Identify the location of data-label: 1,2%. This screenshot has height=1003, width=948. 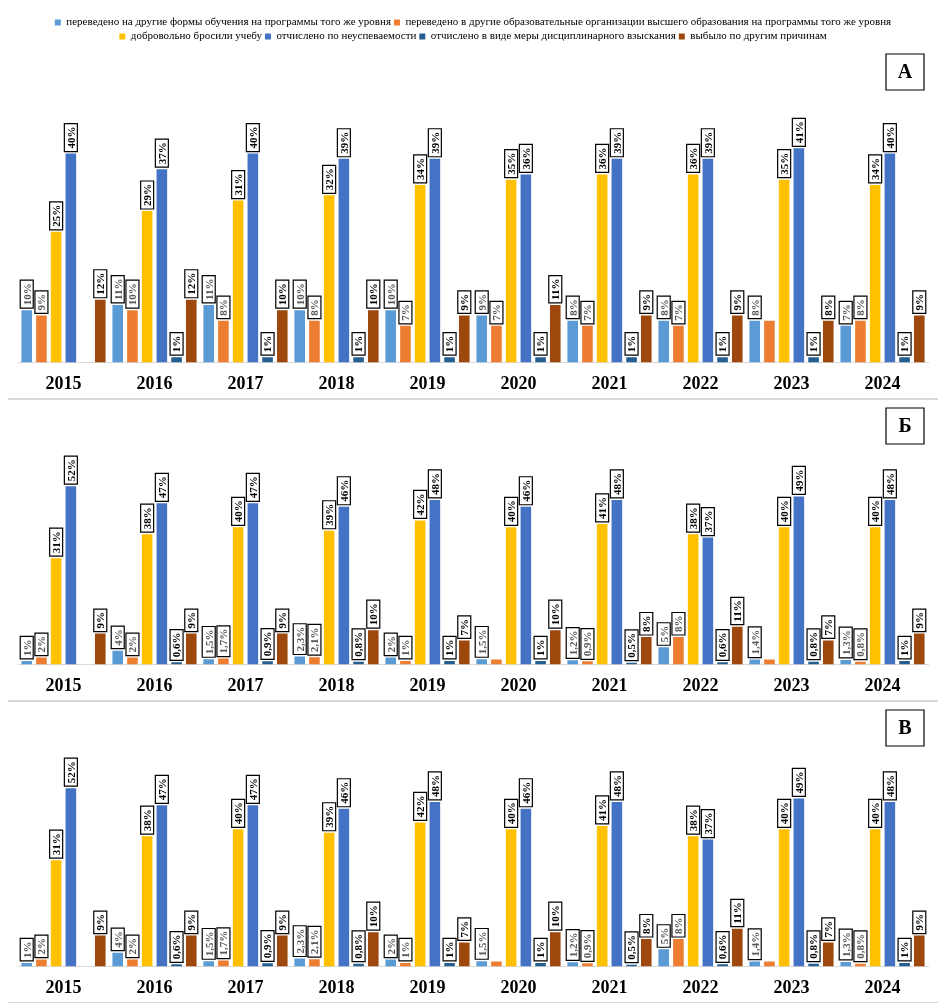
(572, 643).